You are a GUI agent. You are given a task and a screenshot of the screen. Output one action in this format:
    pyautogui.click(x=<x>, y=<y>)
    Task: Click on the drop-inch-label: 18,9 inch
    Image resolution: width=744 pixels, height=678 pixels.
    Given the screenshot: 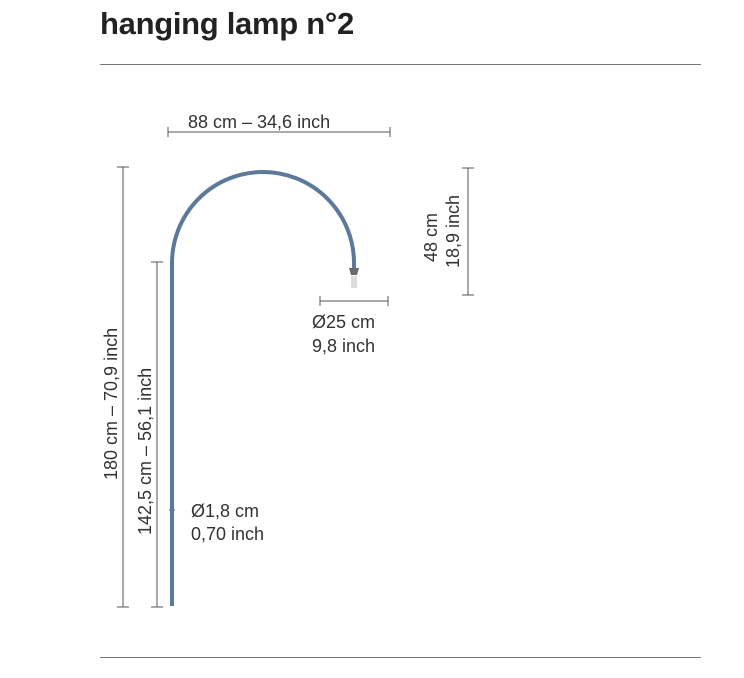 What is the action you would take?
    pyautogui.click(x=453, y=231)
    